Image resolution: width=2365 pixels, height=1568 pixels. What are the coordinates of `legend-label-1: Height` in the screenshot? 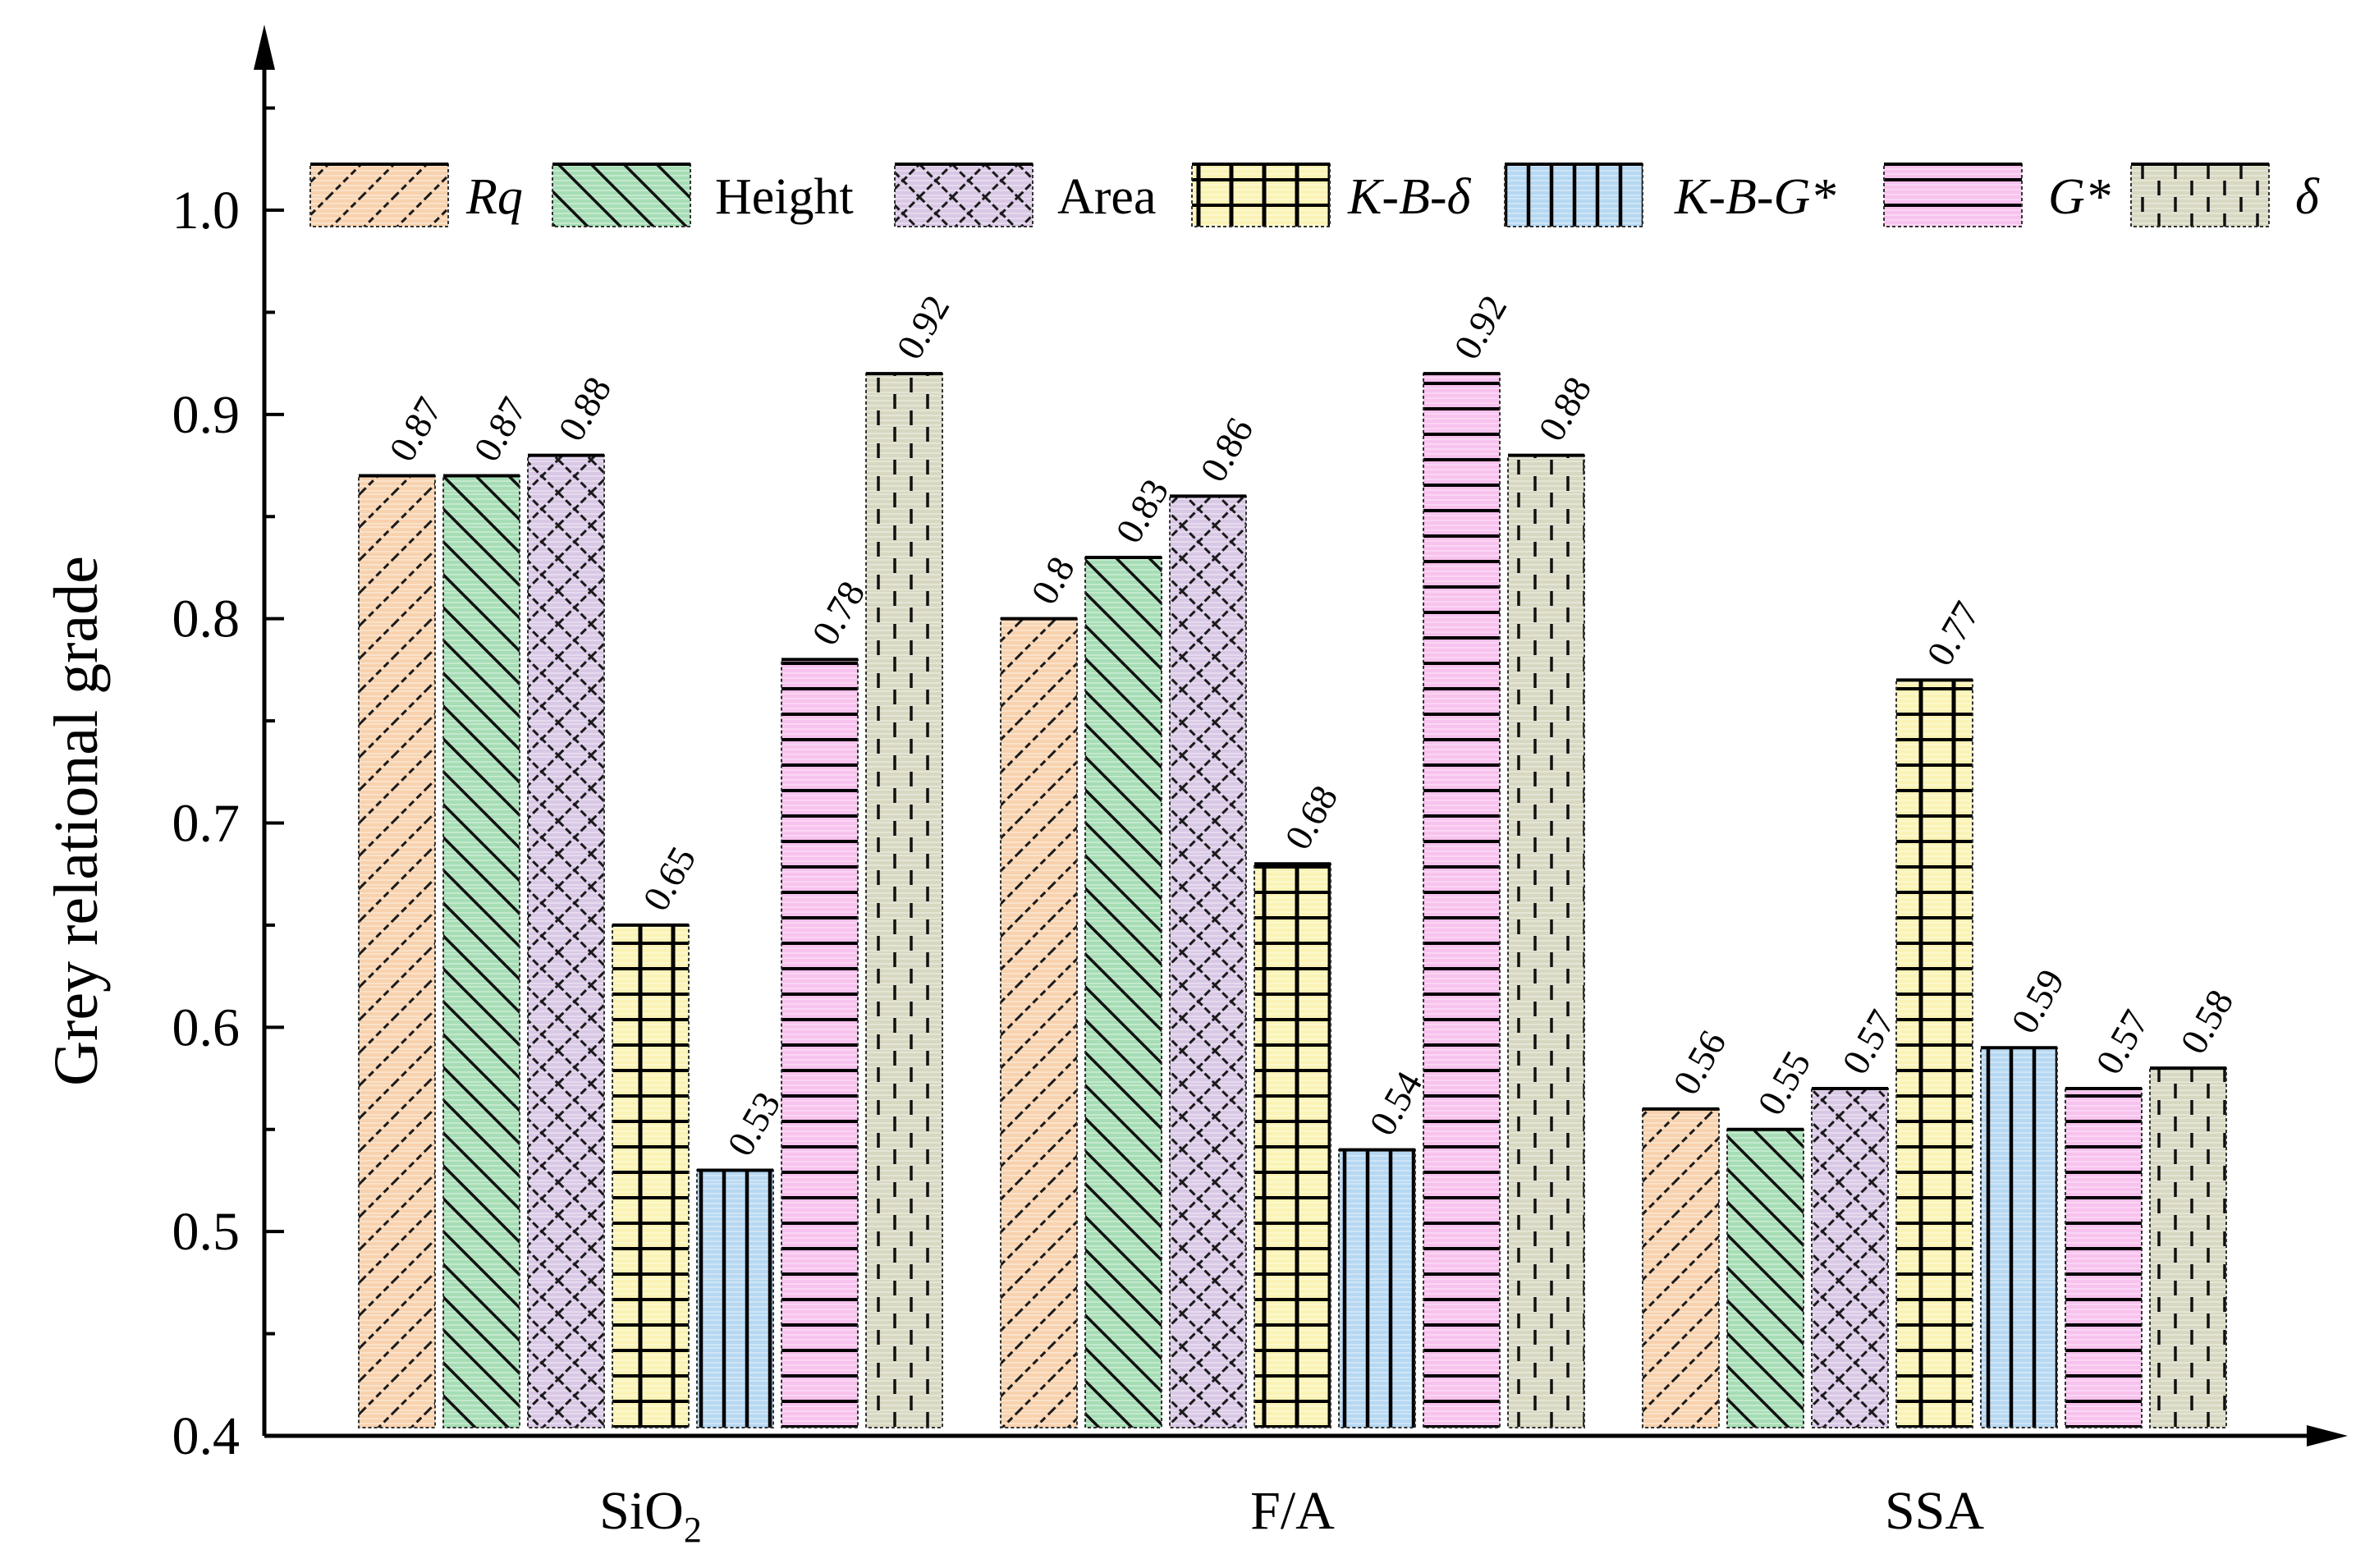 It's located at (785, 197).